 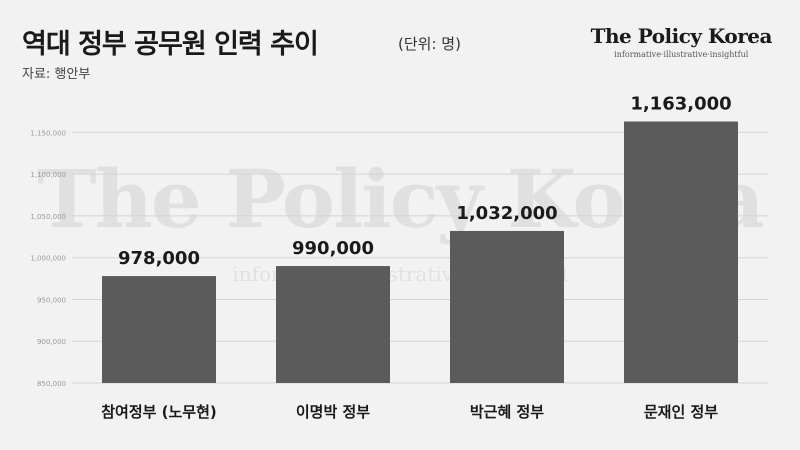 I want to click on bar-value-label: 1,032,000, so click(x=506, y=213).